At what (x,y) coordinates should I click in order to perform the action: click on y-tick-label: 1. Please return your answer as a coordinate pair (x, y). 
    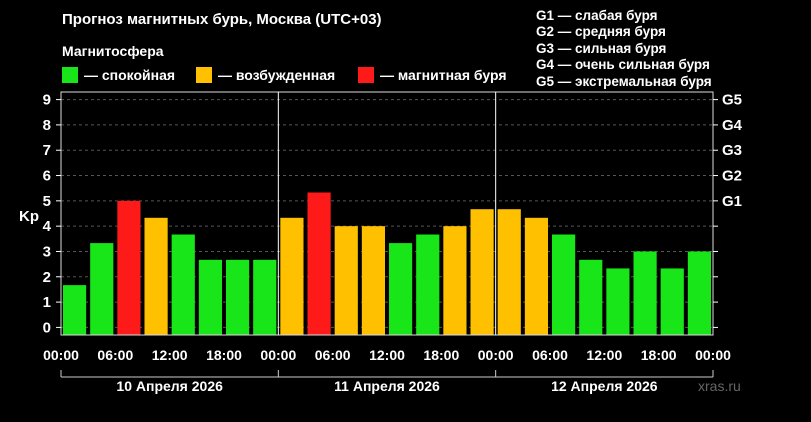
    Looking at the image, I should click on (47, 302).